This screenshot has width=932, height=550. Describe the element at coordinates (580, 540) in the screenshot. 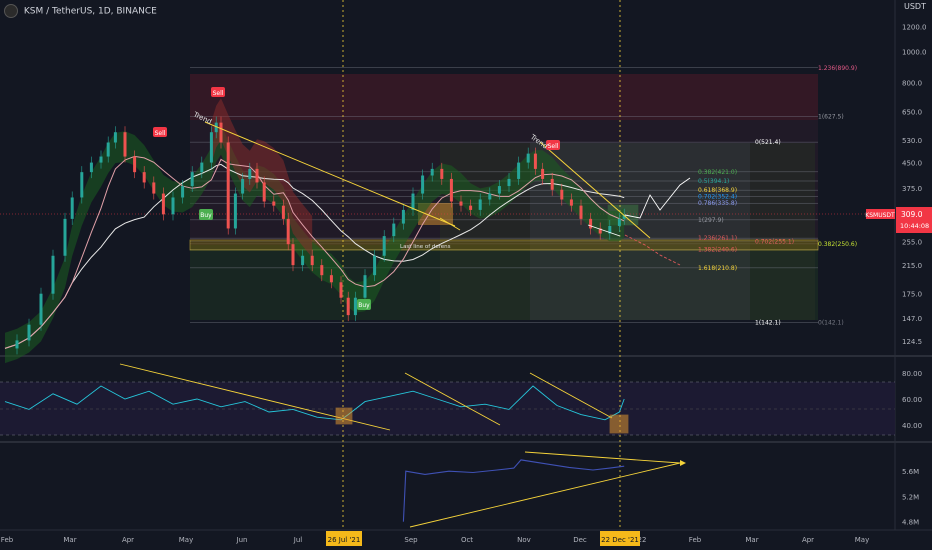

I see `time-tick-label: Dec` at that location.